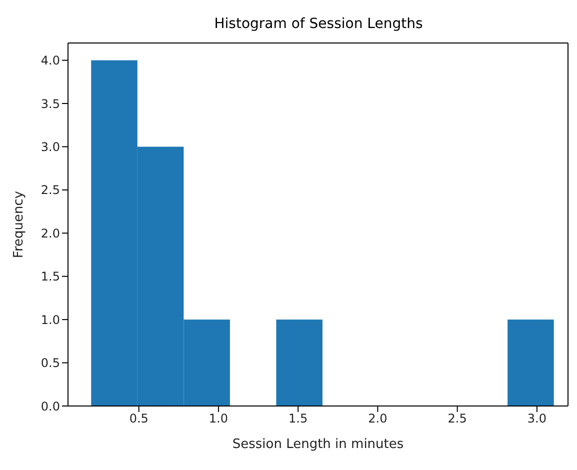 The image size is (577, 470). Describe the element at coordinates (50, 147) in the screenshot. I see `y-tick-label: 3.0` at that location.